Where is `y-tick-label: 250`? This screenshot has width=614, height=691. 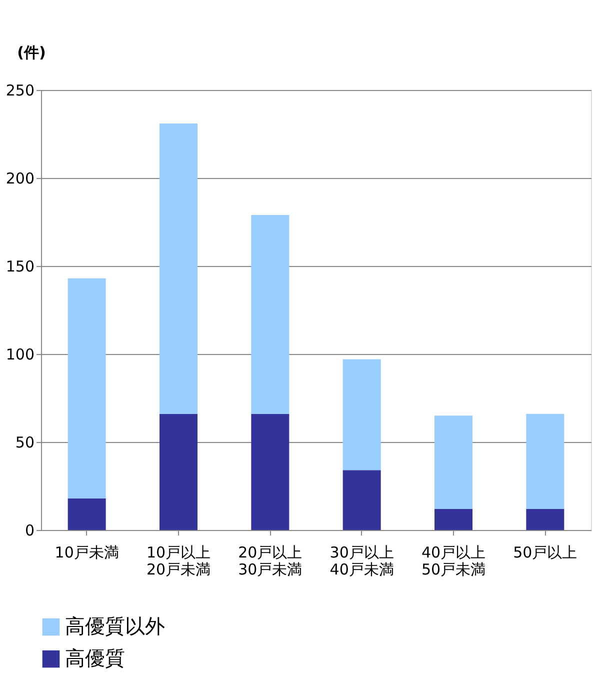
y-tick-label: 250 is located at coordinates (20, 91).